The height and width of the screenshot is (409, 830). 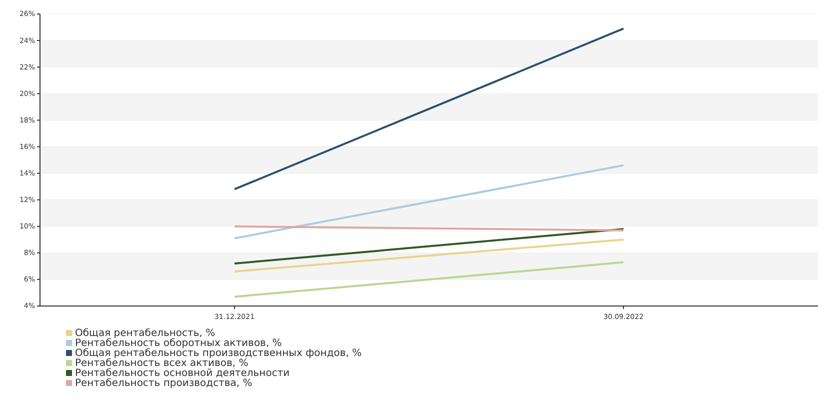 I want to click on legend-label: Рентабельность оборотных активов, %, so click(x=178, y=343).